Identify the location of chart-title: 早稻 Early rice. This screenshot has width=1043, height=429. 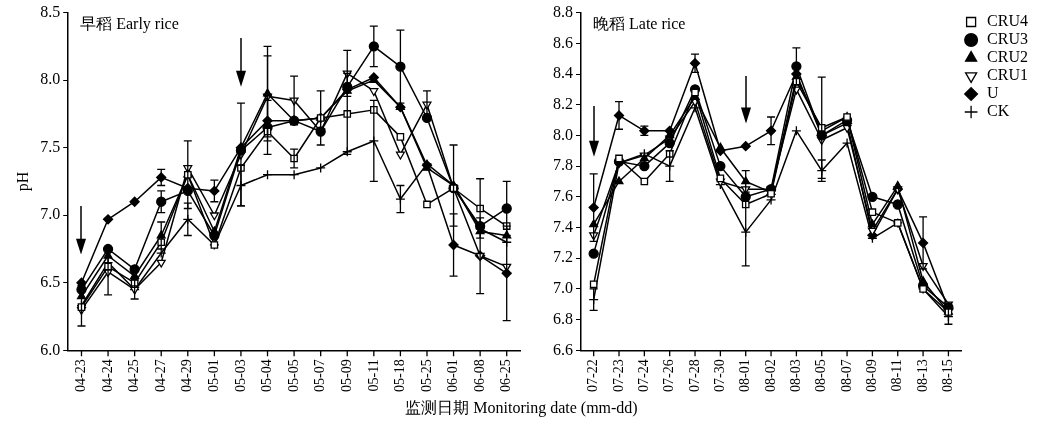
(129, 23).